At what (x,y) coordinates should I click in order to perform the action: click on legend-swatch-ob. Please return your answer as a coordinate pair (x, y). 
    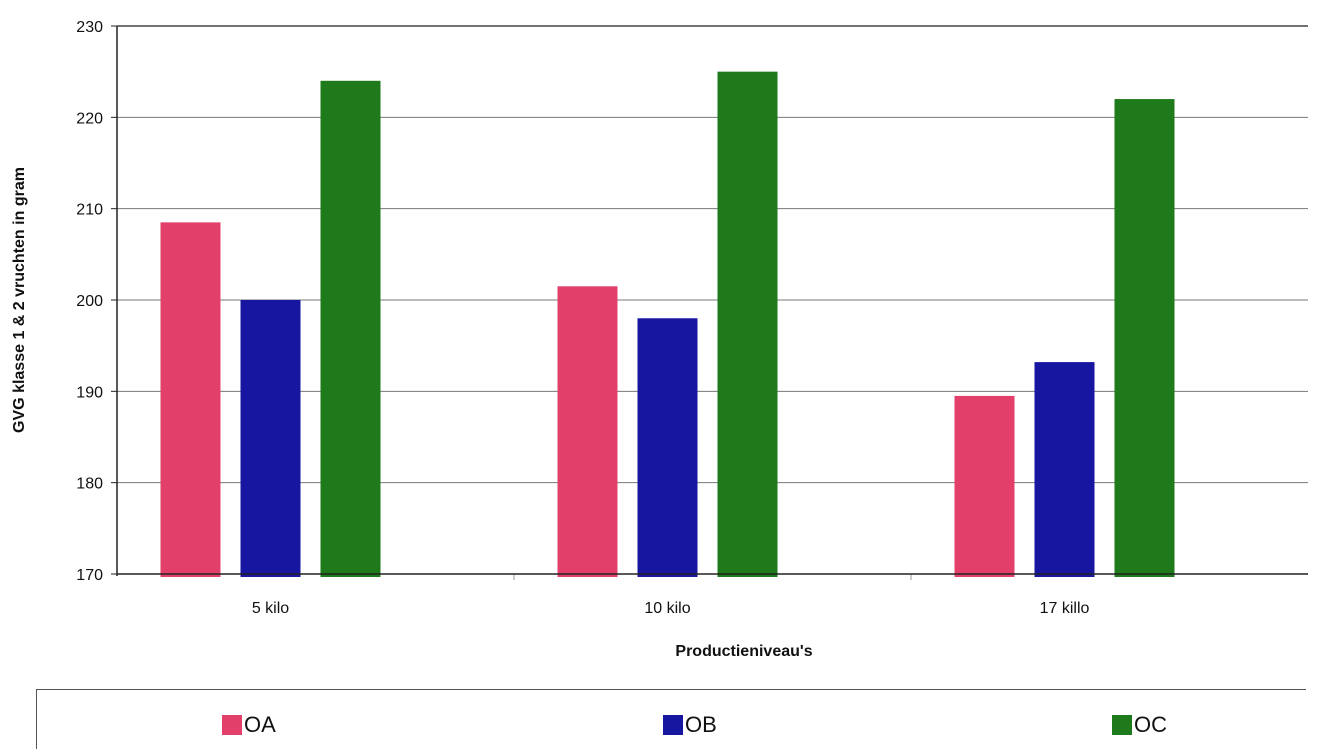
    Looking at the image, I should click on (673, 725).